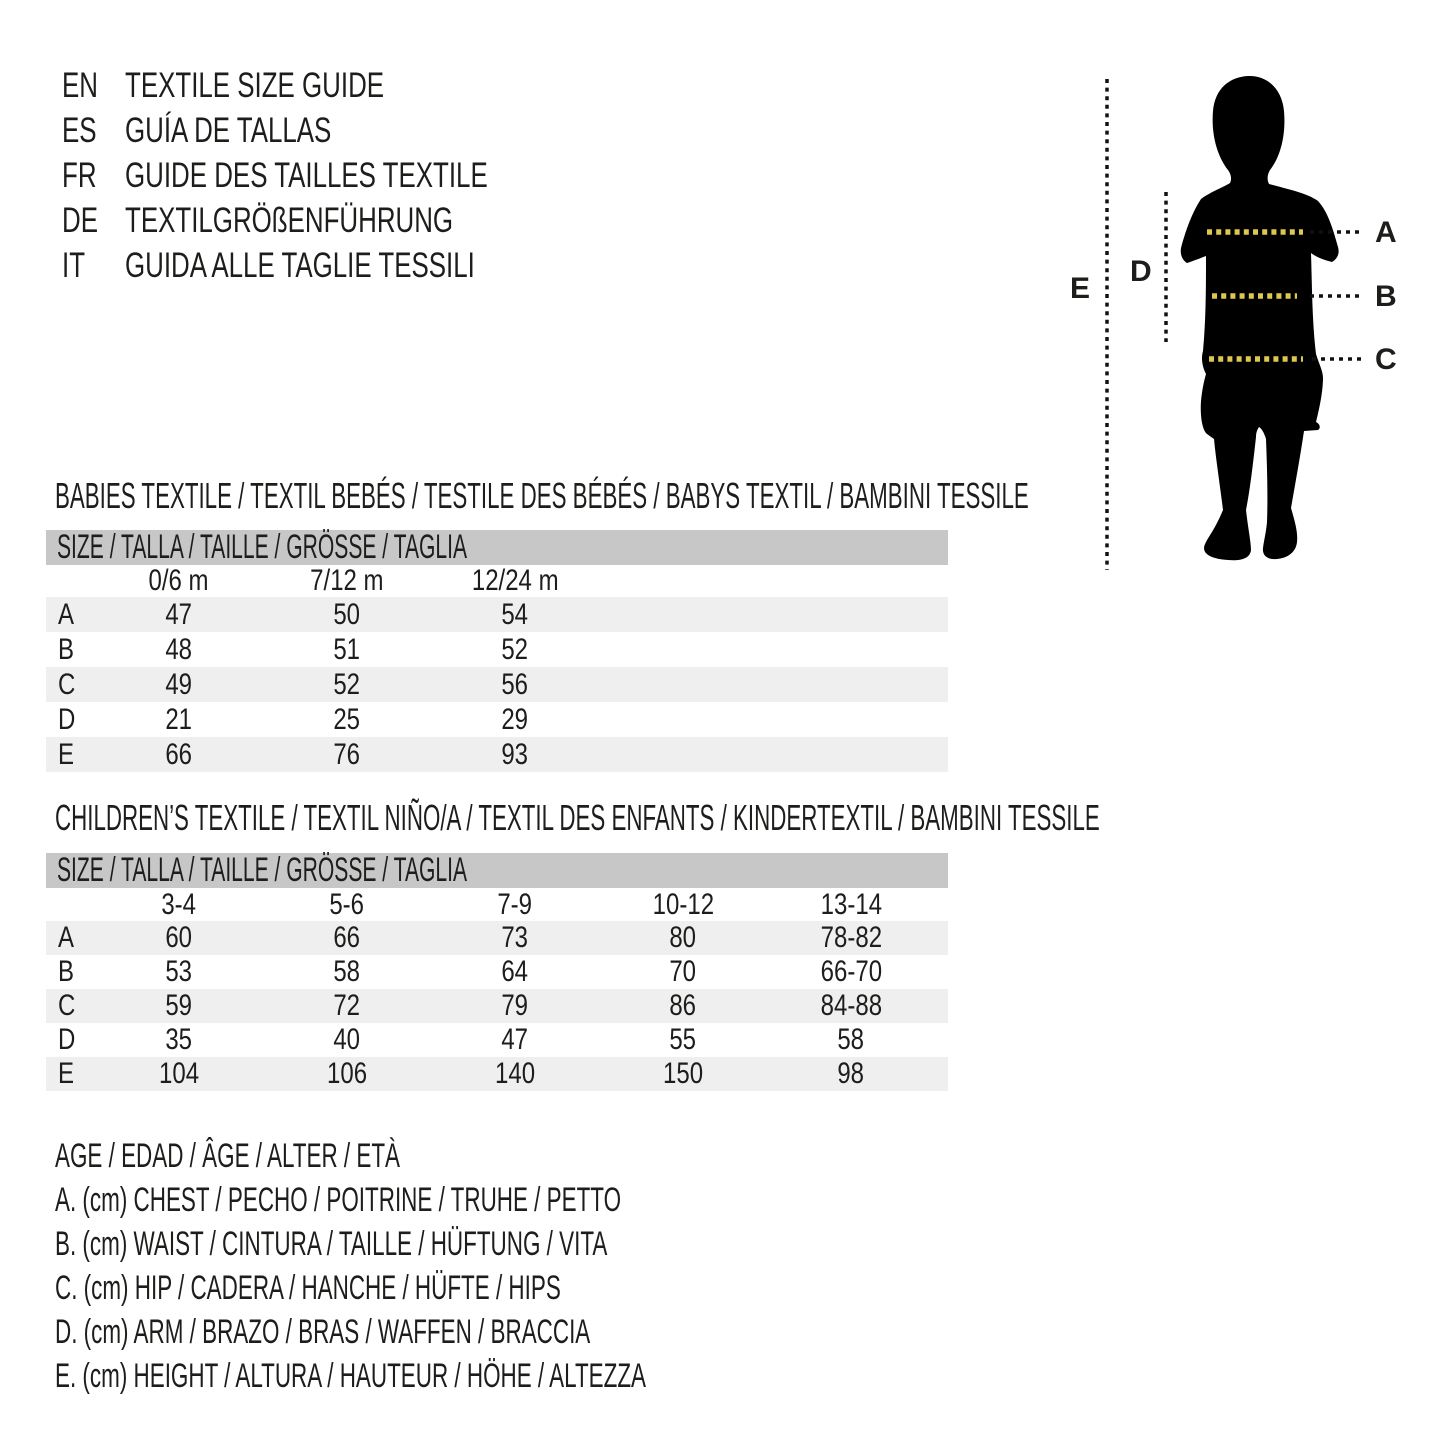 The height and width of the screenshot is (1445, 1445). I want to click on table-cell: 76, so click(347, 754).